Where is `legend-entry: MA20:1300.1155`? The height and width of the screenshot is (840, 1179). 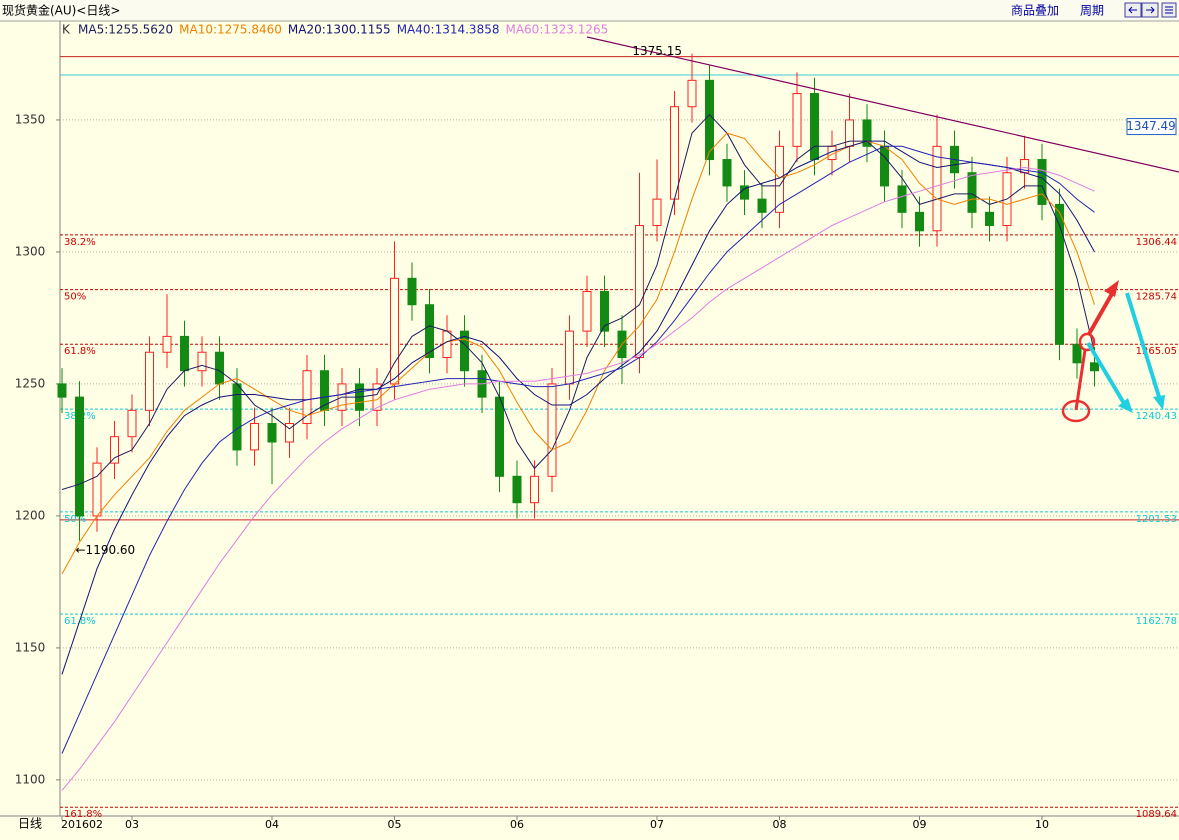 legend-entry: MA20:1300.1155 is located at coordinates (339, 30).